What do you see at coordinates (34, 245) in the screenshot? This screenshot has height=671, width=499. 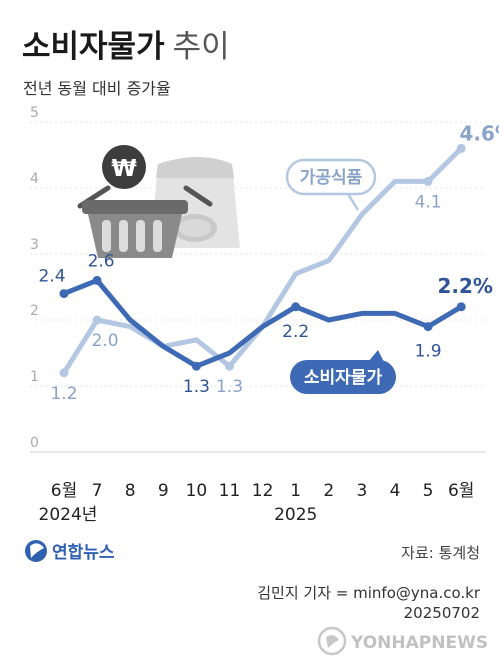 I see `y-tick-label: 3` at bounding box center [34, 245].